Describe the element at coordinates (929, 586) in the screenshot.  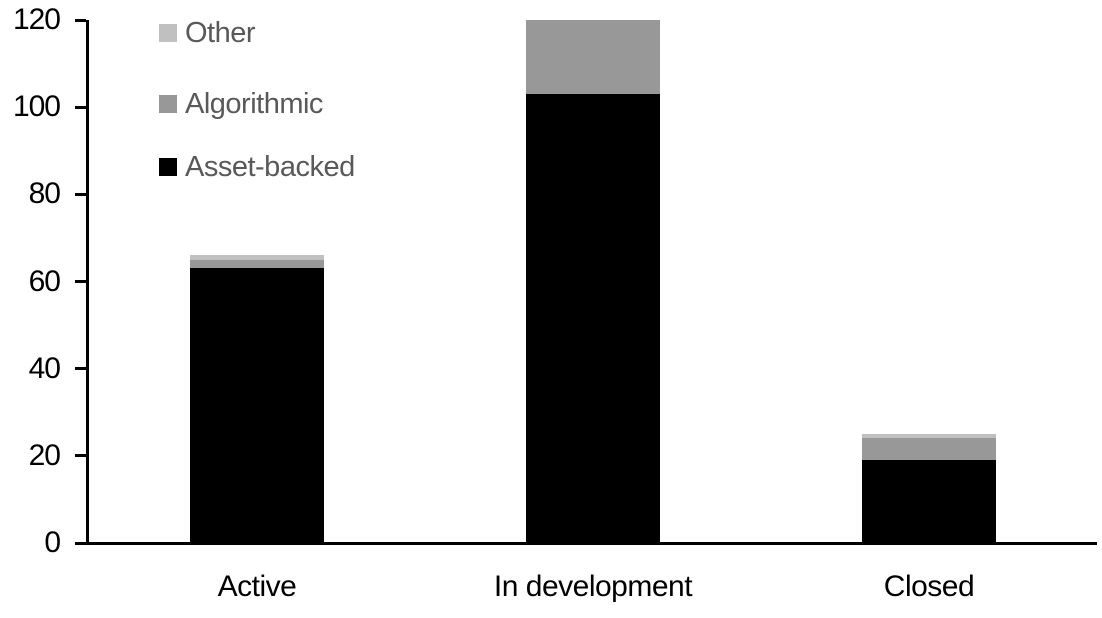
I see `x-axis-category-label: Closed` at that location.